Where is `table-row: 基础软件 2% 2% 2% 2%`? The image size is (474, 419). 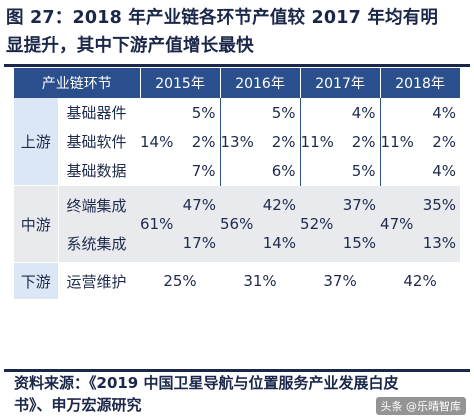
table-row: 基础软件 2% 2% 2% 2% is located at coordinates (237, 141).